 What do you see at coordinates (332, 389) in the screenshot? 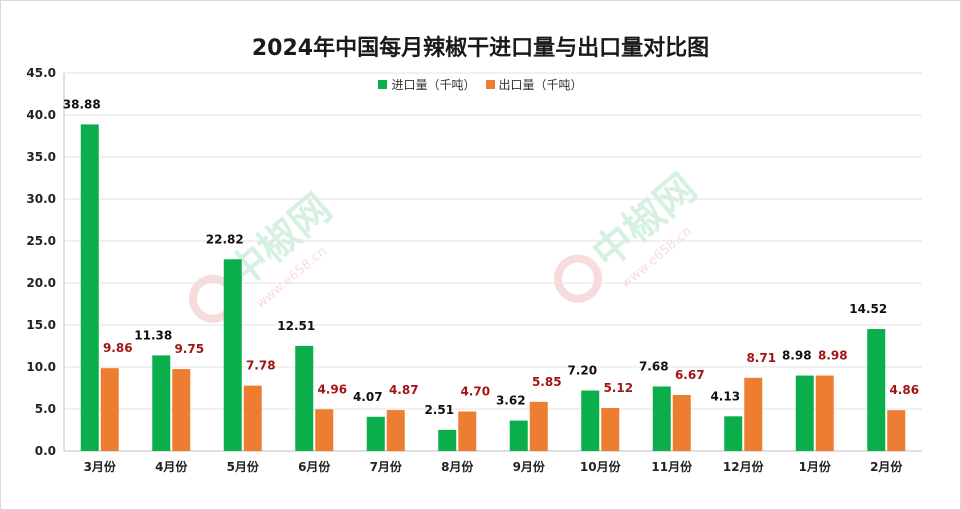
I see `data-label-export: 4.96` at bounding box center [332, 389].